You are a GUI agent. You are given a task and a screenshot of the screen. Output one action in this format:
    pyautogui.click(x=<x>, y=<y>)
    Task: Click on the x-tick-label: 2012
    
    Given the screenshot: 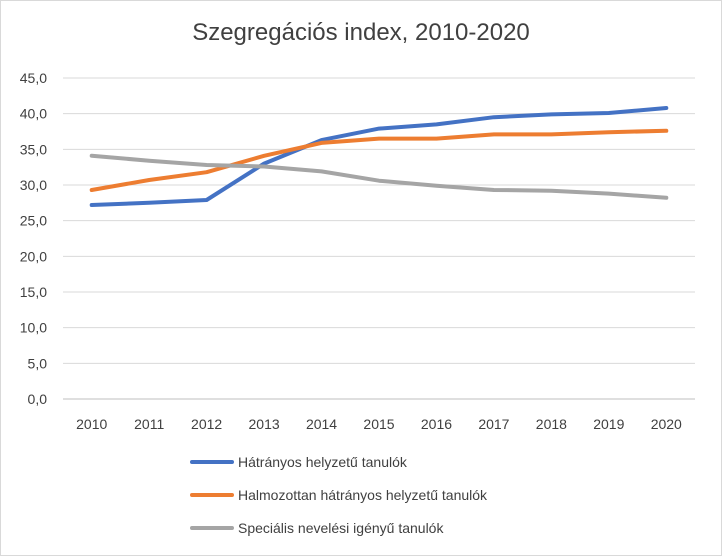 What is the action you would take?
    pyautogui.click(x=206, y=424)
    